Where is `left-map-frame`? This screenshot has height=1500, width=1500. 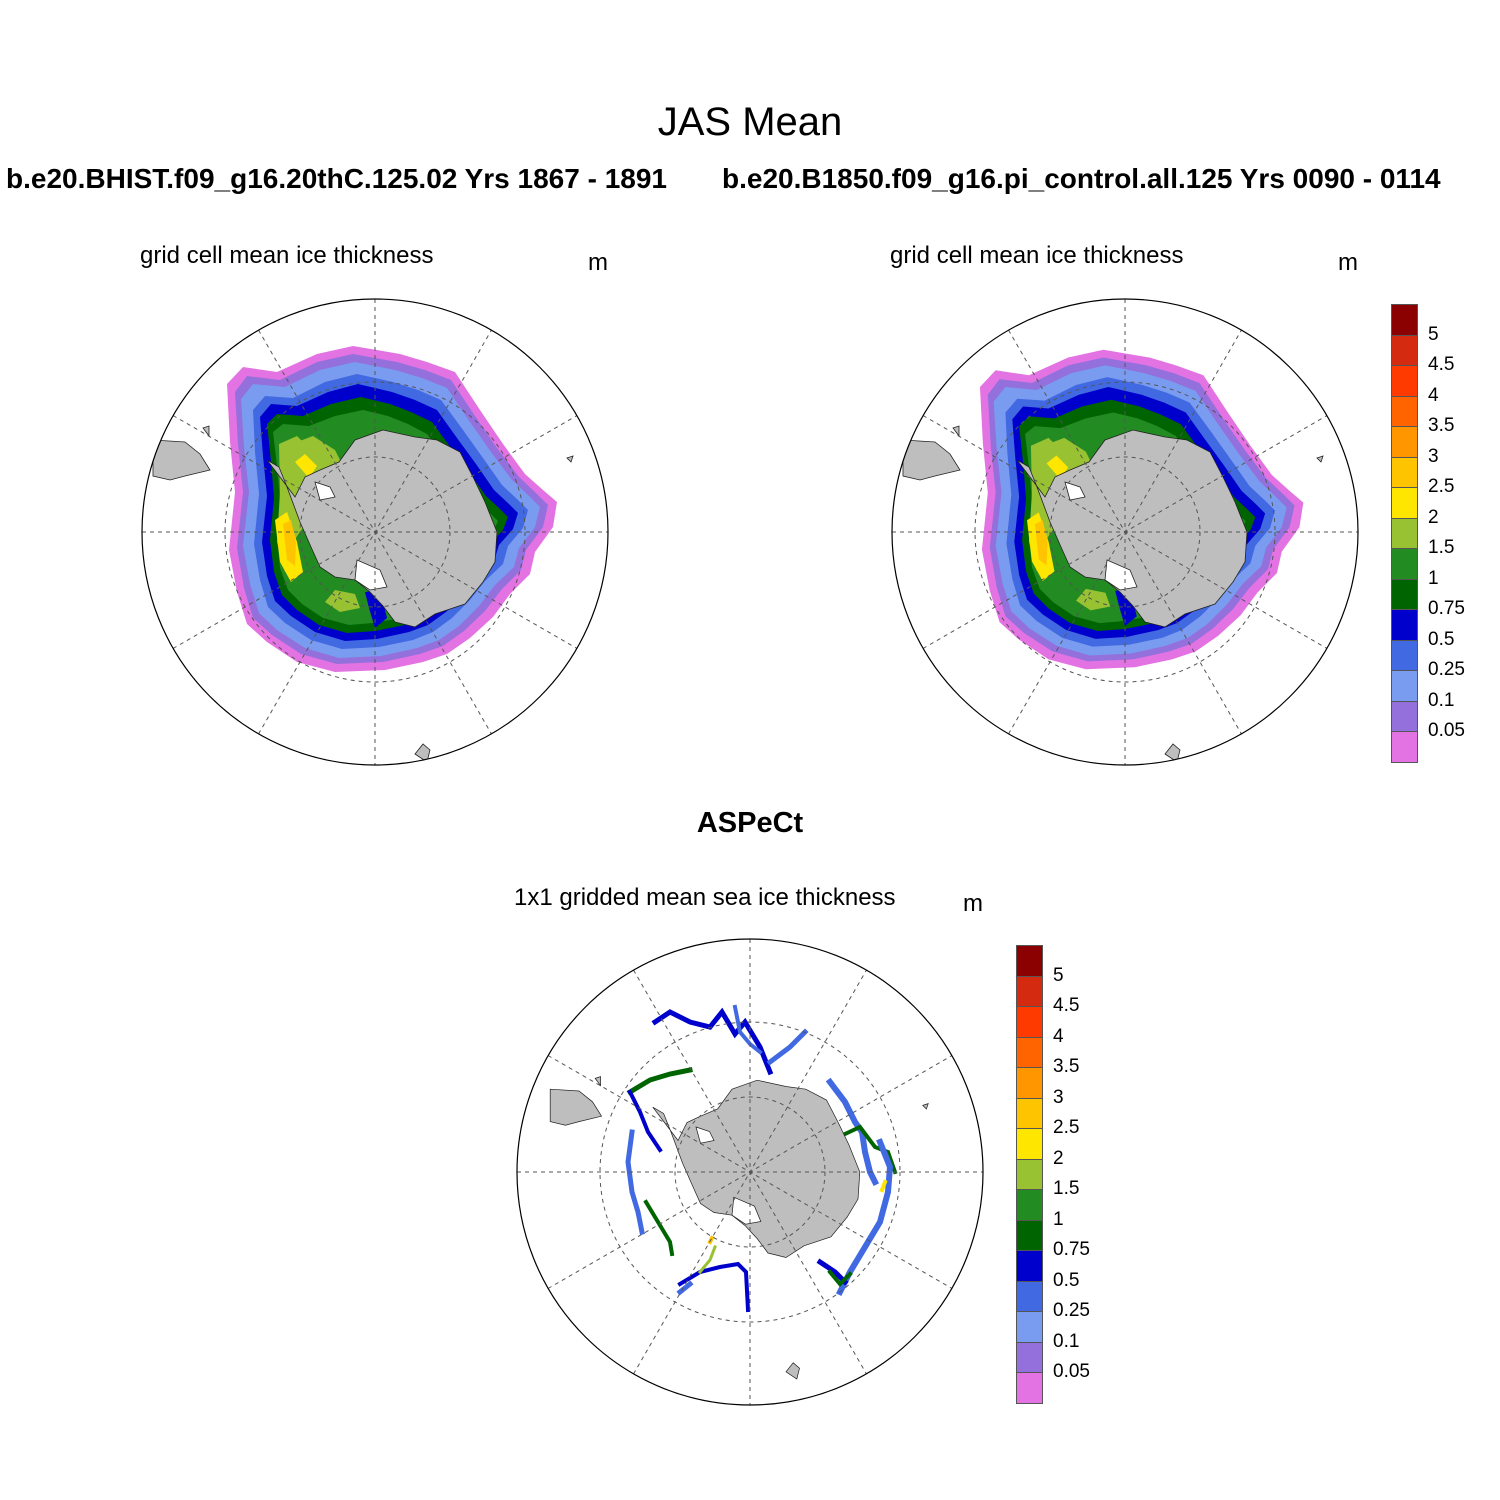 left-map-frame is located at coordinates (375, 532).